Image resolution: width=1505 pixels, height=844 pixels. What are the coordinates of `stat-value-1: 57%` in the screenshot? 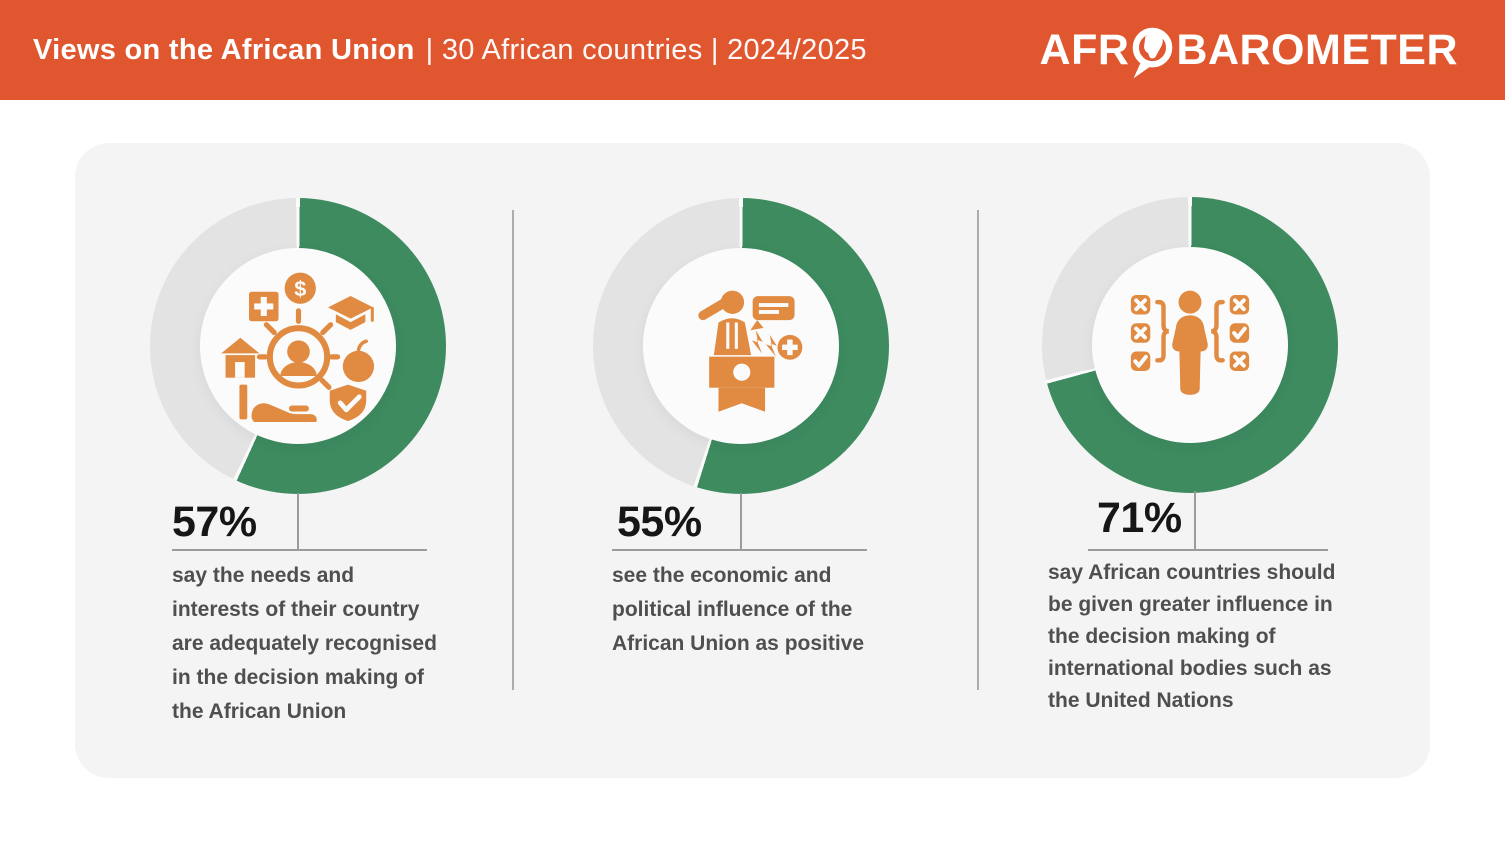 It's located at (214, 522).